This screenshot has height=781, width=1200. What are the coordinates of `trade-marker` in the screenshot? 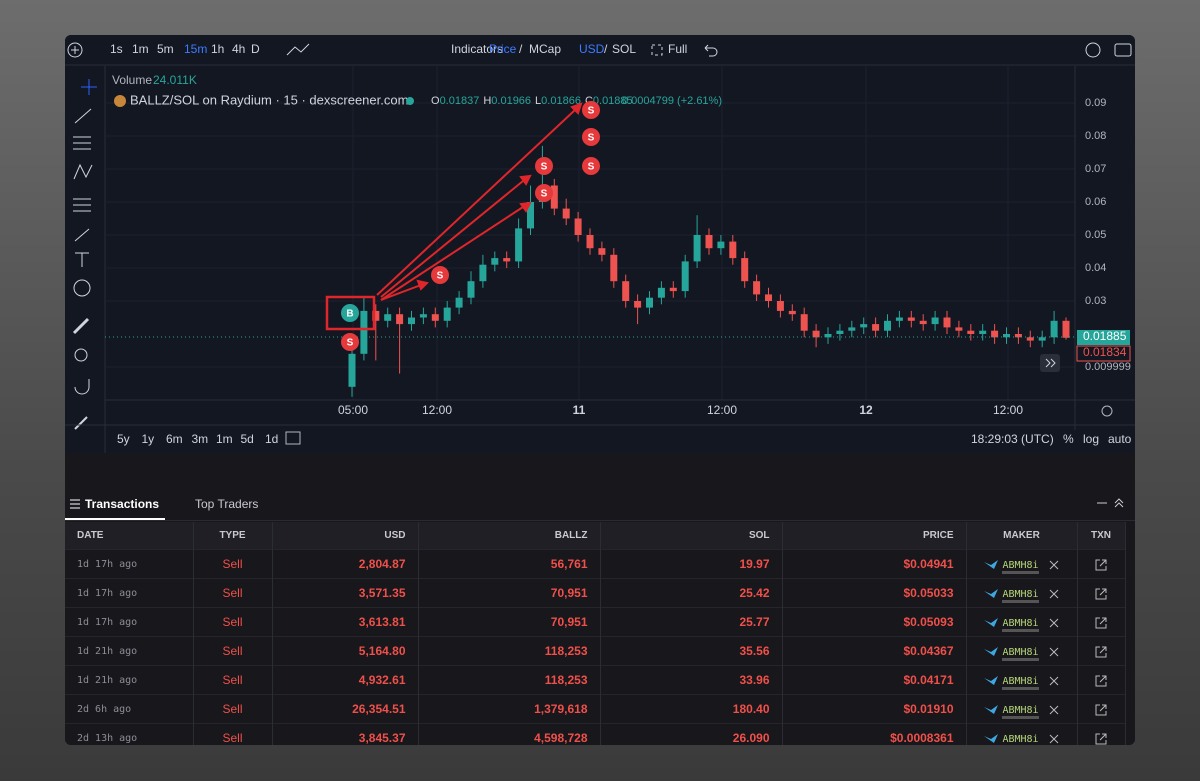 It's located at (350, 342).